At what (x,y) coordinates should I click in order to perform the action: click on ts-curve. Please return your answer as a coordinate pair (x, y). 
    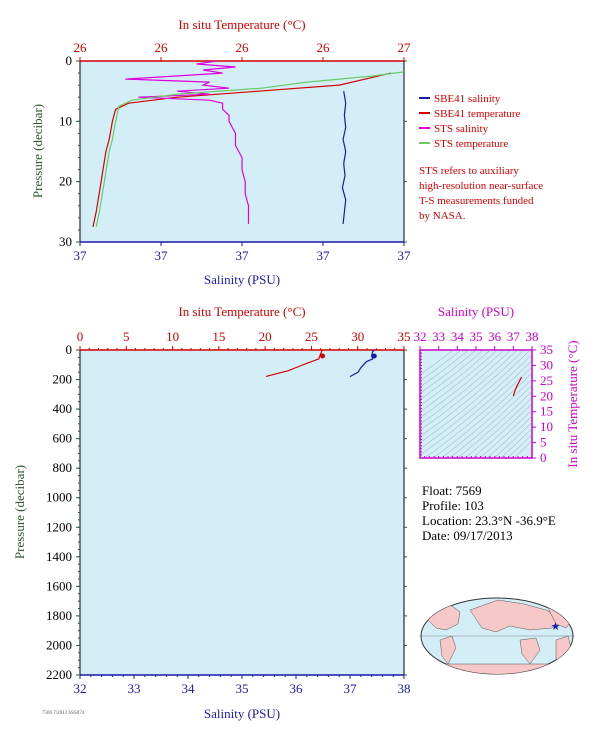
    Looking at the image, I should click on (517, 386).